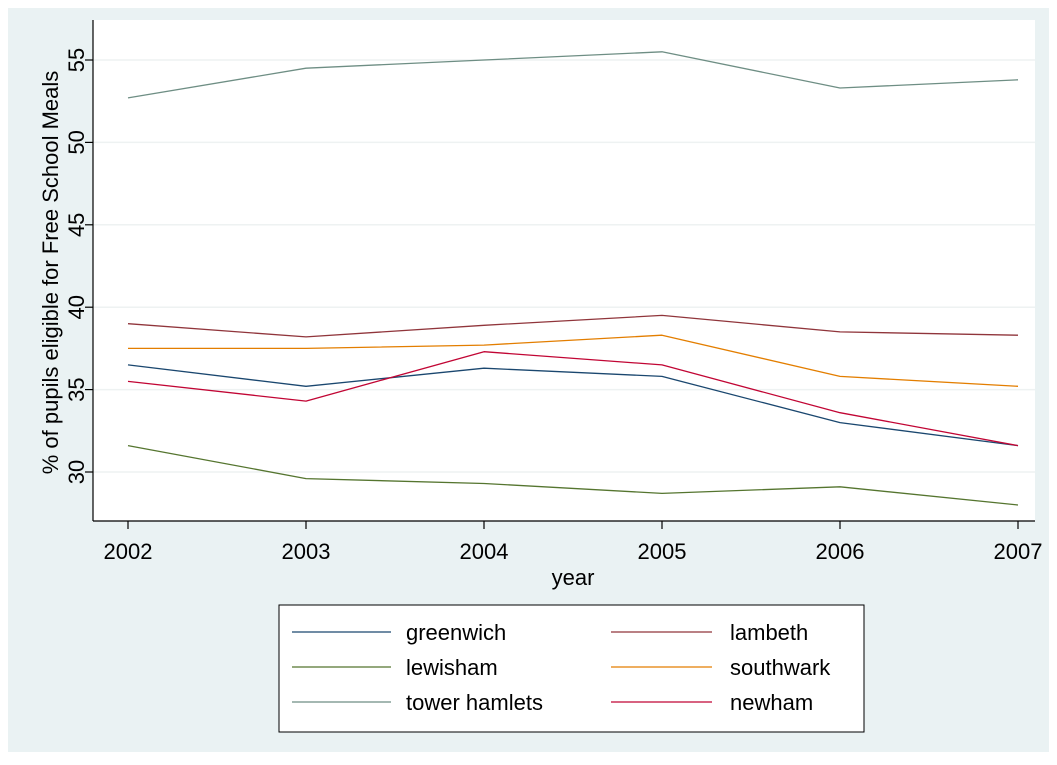  What do you see at coordinates (452, 667) in the screenshot?
I see `legend-label-lewisham: lewisham` at bounding box center [452, 667].